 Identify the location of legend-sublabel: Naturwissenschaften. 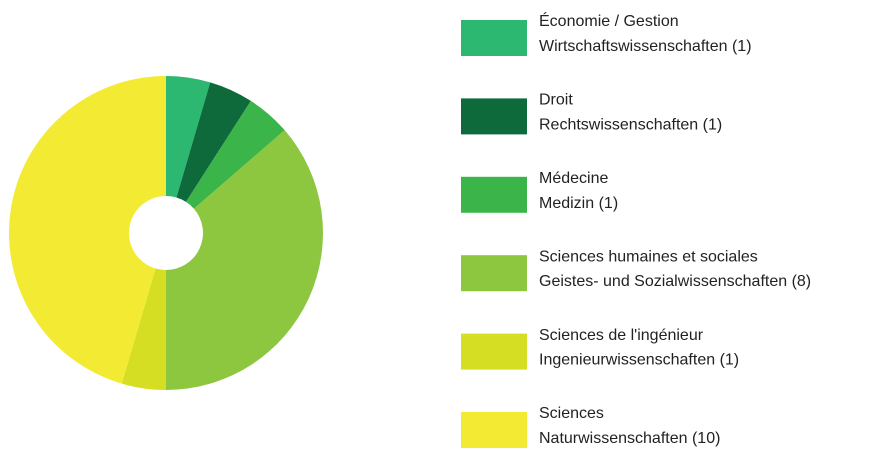
(613, 438).